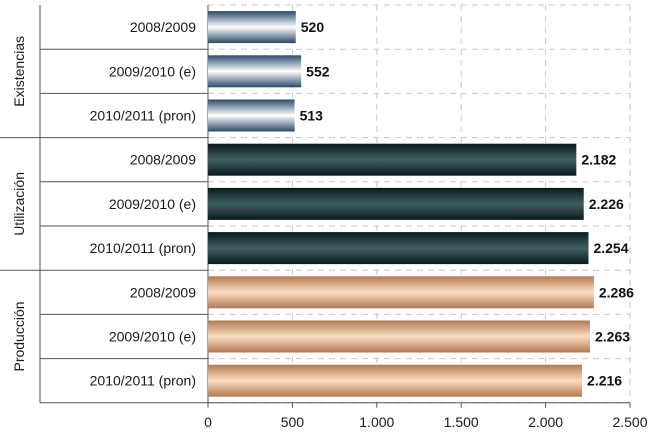 The width and height of the screenshot is (661, 437). Describe the element at coordinates (610, 248) in the screenshot. I see `data-label: 2.254` at that location.